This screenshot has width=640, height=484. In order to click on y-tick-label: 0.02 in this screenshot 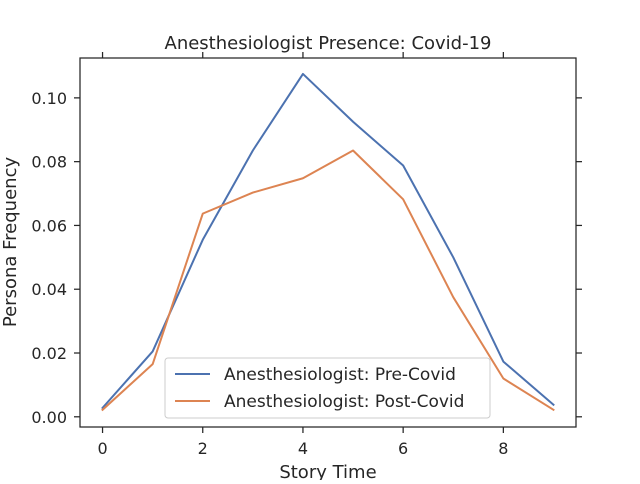, I will do `click(49, 353)`.